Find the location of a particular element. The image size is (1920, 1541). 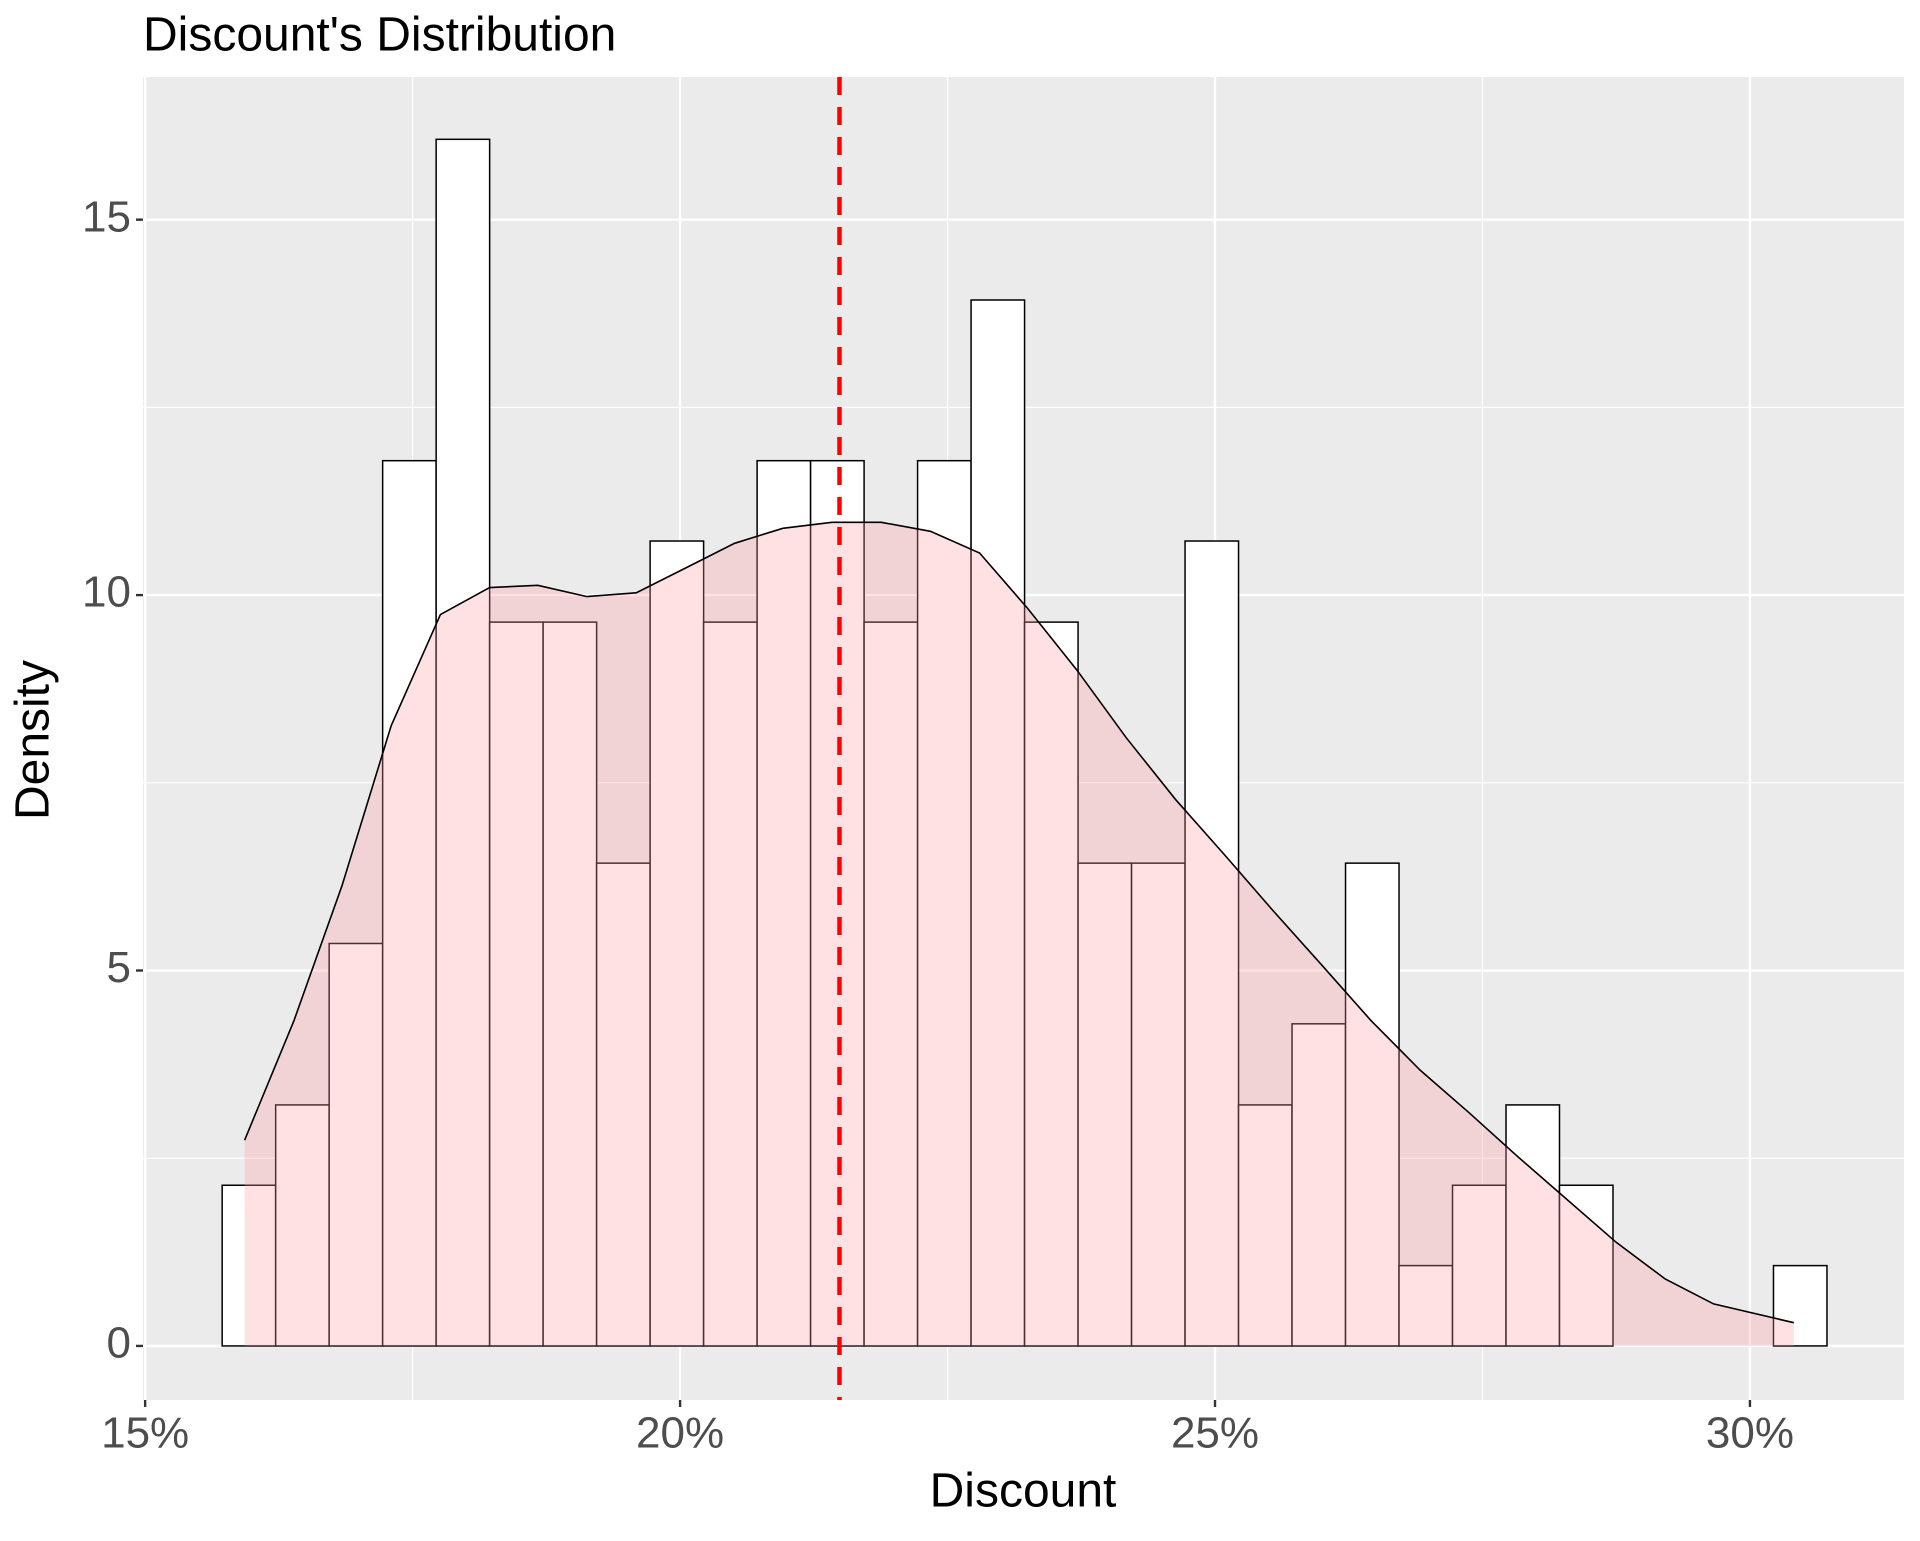

chart-title: Discount's Distribution is located at coordinates (379, 35).